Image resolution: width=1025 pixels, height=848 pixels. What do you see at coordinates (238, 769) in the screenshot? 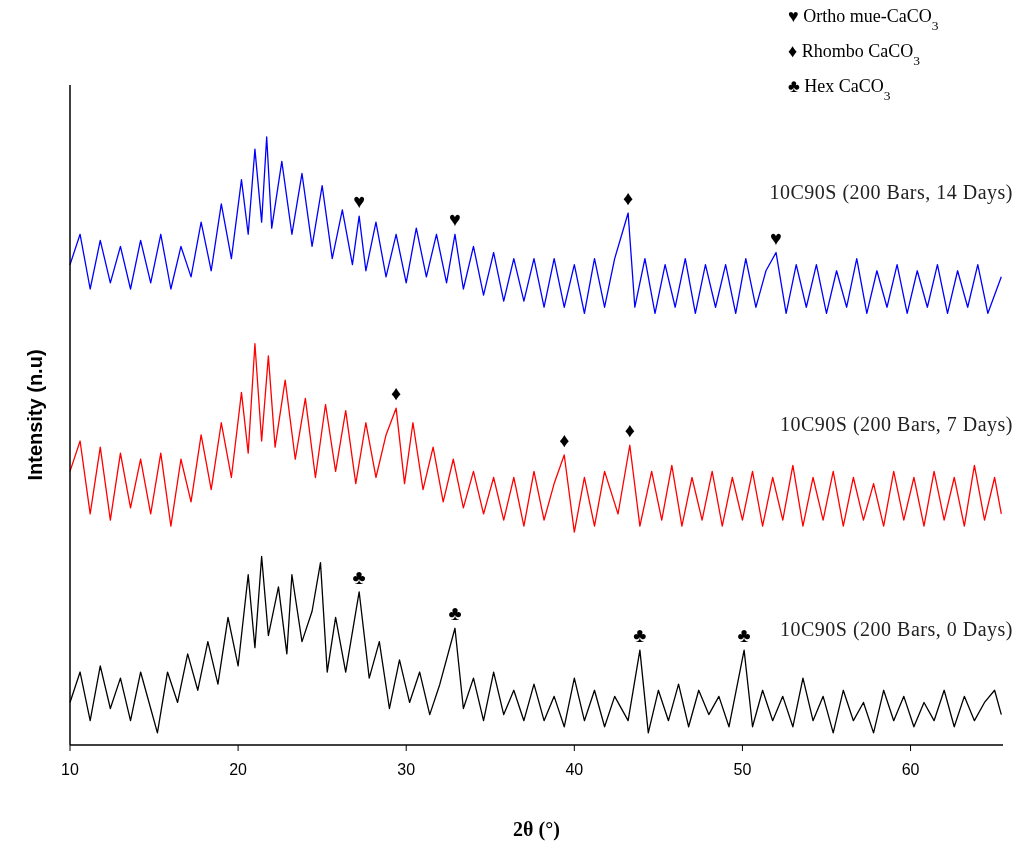
I see `x-tick-label: 20` at bounding box center [238, 769].